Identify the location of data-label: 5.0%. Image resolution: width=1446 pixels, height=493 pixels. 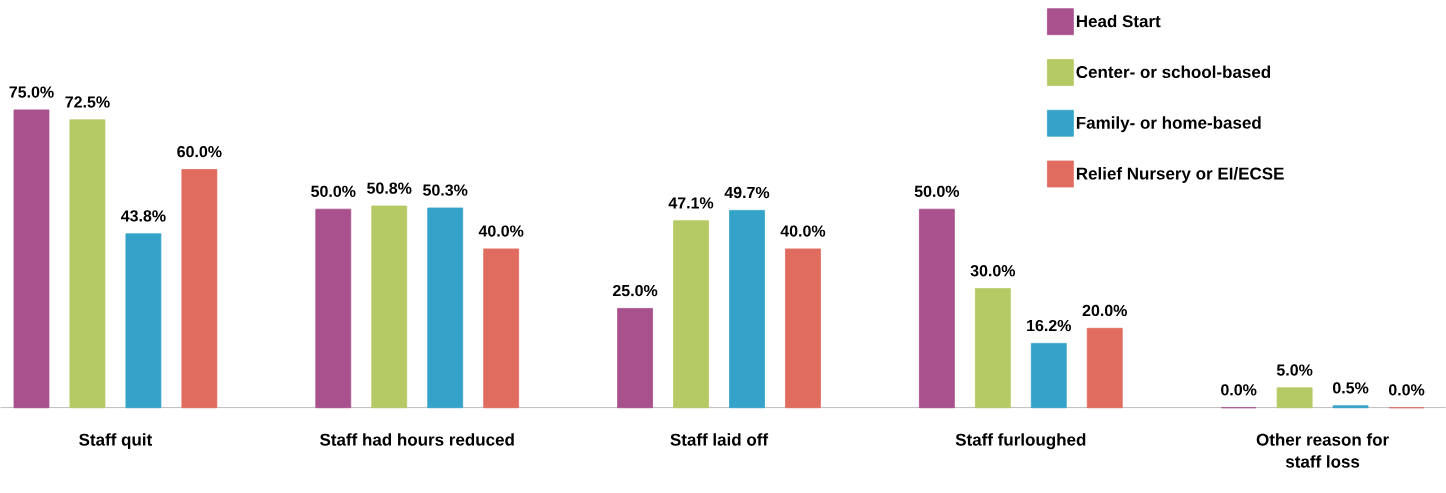
(1294, 370).